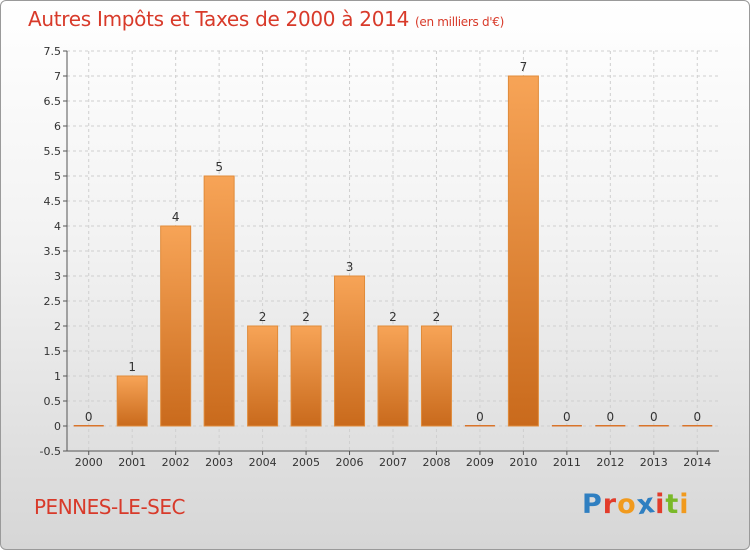 Image resolution: width=750 pixels, height=550 pixels. I want to click on x-tick-label: 2006, so click(350, 462).